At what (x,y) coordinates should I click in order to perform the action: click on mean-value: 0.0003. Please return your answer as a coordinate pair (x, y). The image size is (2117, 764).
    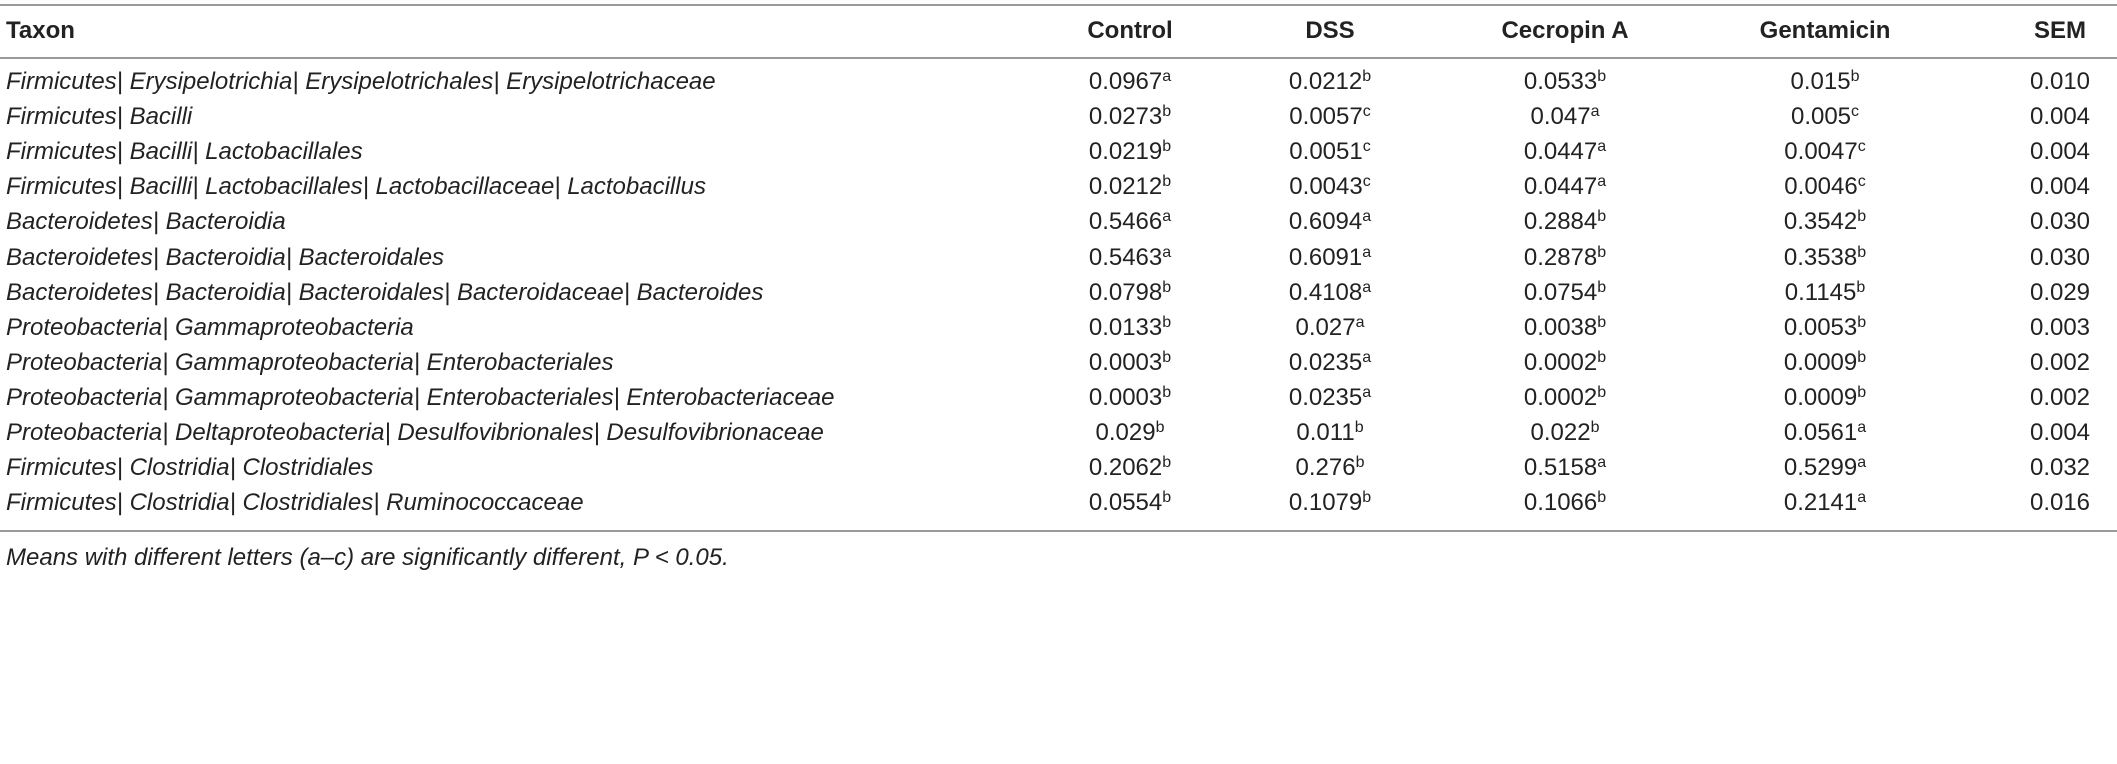
    Looking at the image, I should click on (1125, 362).